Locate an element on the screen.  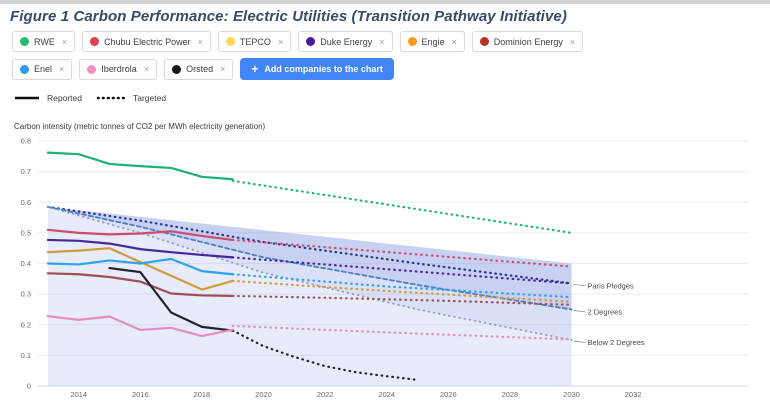
company-chip-label: Dominion Energy is located at coordinates (528, 41).